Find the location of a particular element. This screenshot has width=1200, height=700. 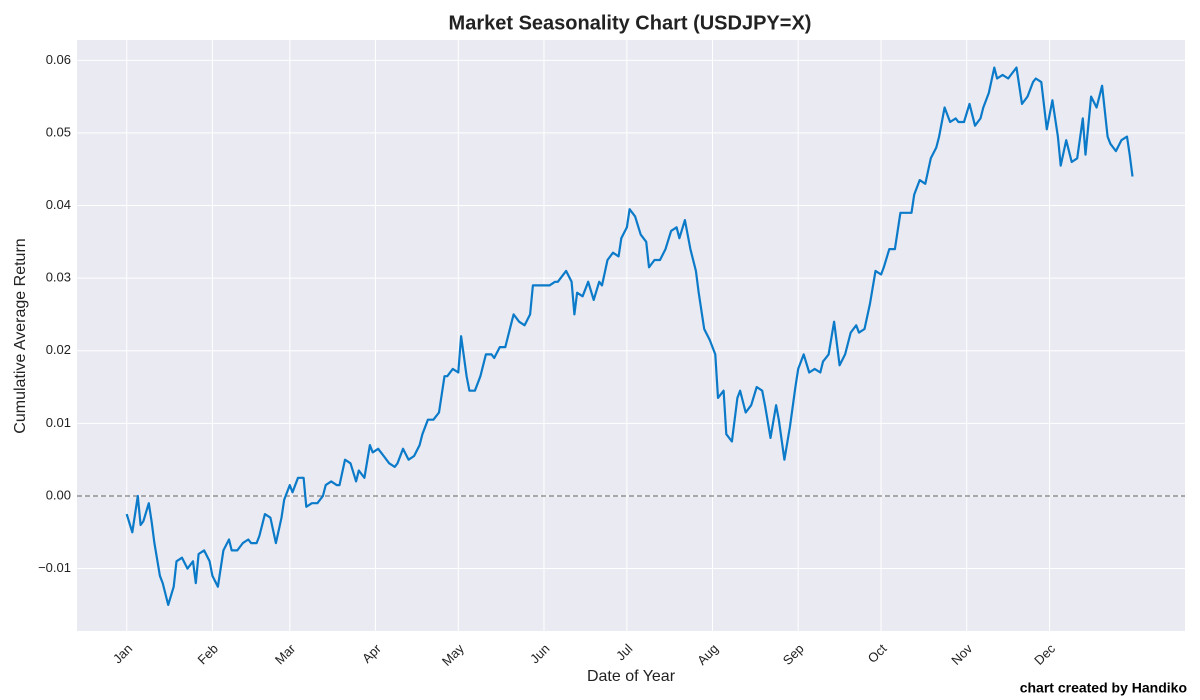

y-axis-label: Cumulative Average Return is located at coordinates (20, 335).